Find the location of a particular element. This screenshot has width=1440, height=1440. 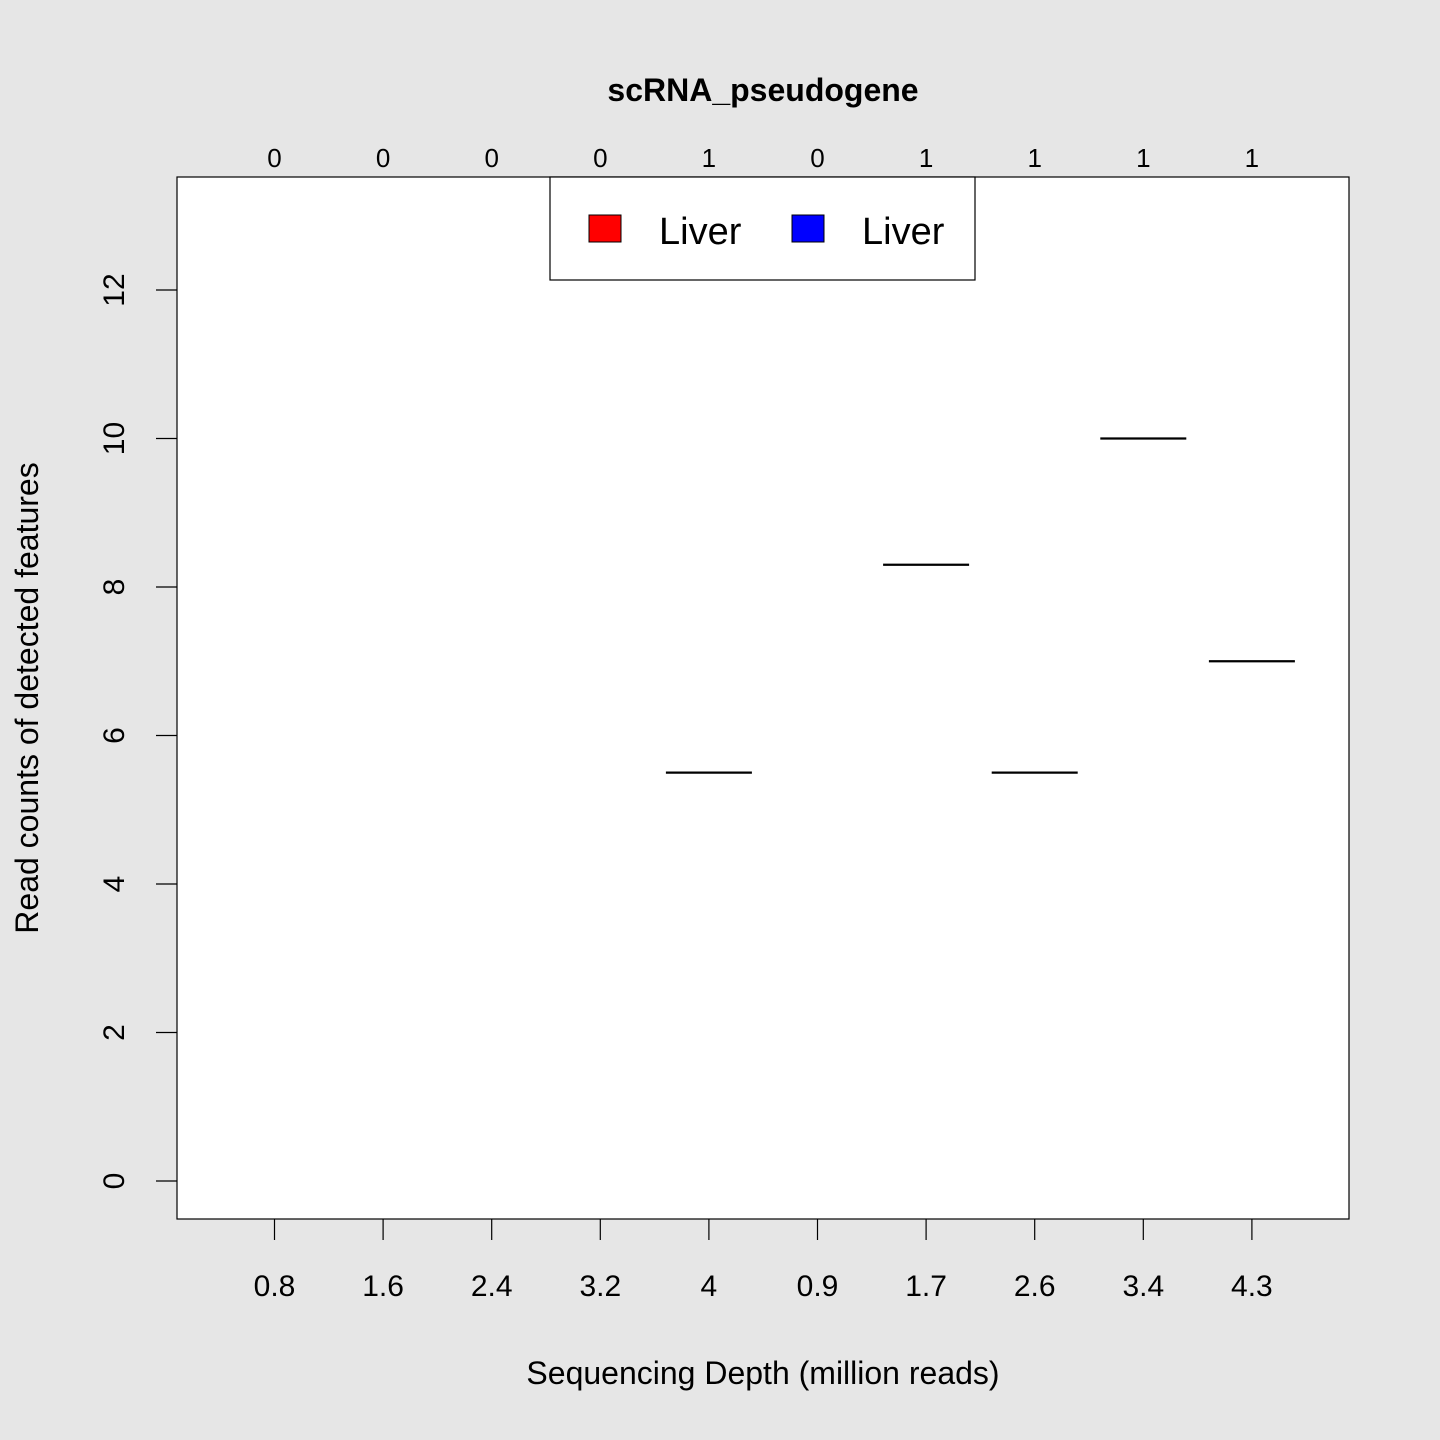

x-tick-label: 2.6 is located at coordinates (1035, 1286).